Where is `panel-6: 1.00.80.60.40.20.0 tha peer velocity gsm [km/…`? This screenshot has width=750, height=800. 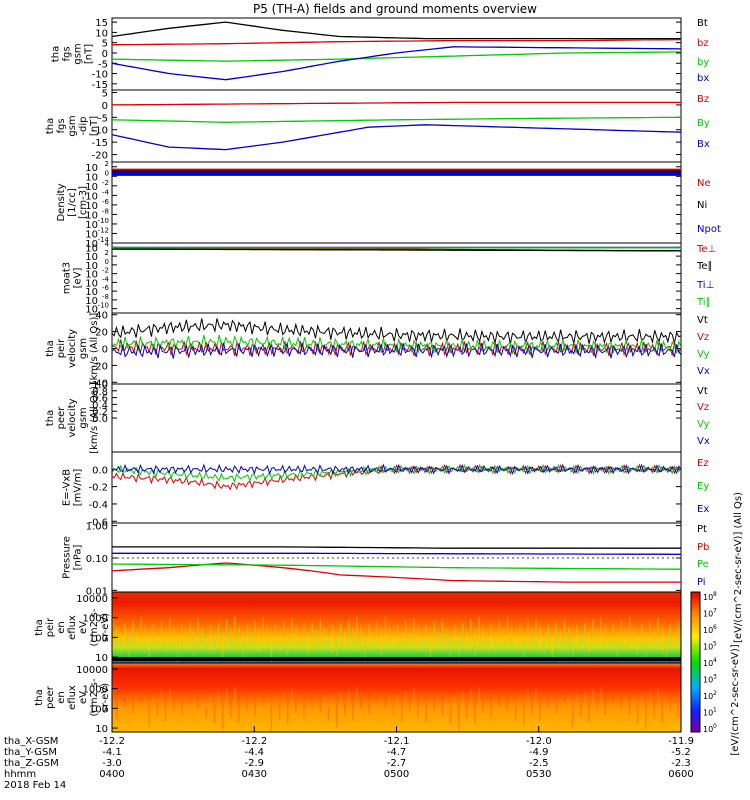 panel-6: 1.00.80.60.40.20.0 tha peer velocity gsm [km/… is located at coordinates (377, 417).